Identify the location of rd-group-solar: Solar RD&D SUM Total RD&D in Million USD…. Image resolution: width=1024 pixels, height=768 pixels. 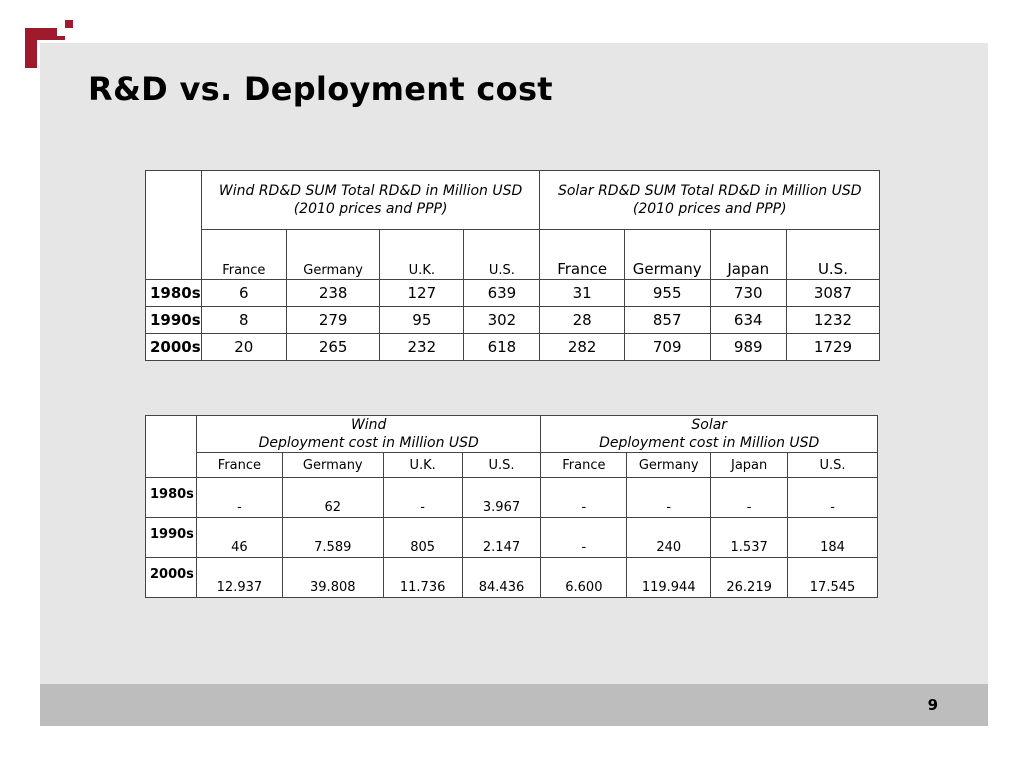
(709, 200).